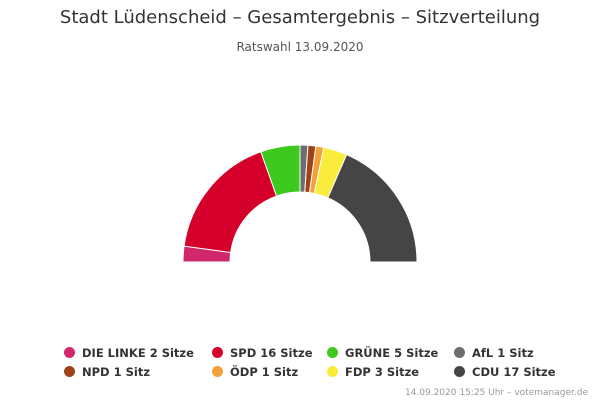 The image size is (600, 400). What do you see at coordinates (69, 371) in the screenshot?
I see `legend-dot-npd` at bounding box center [69, 371].